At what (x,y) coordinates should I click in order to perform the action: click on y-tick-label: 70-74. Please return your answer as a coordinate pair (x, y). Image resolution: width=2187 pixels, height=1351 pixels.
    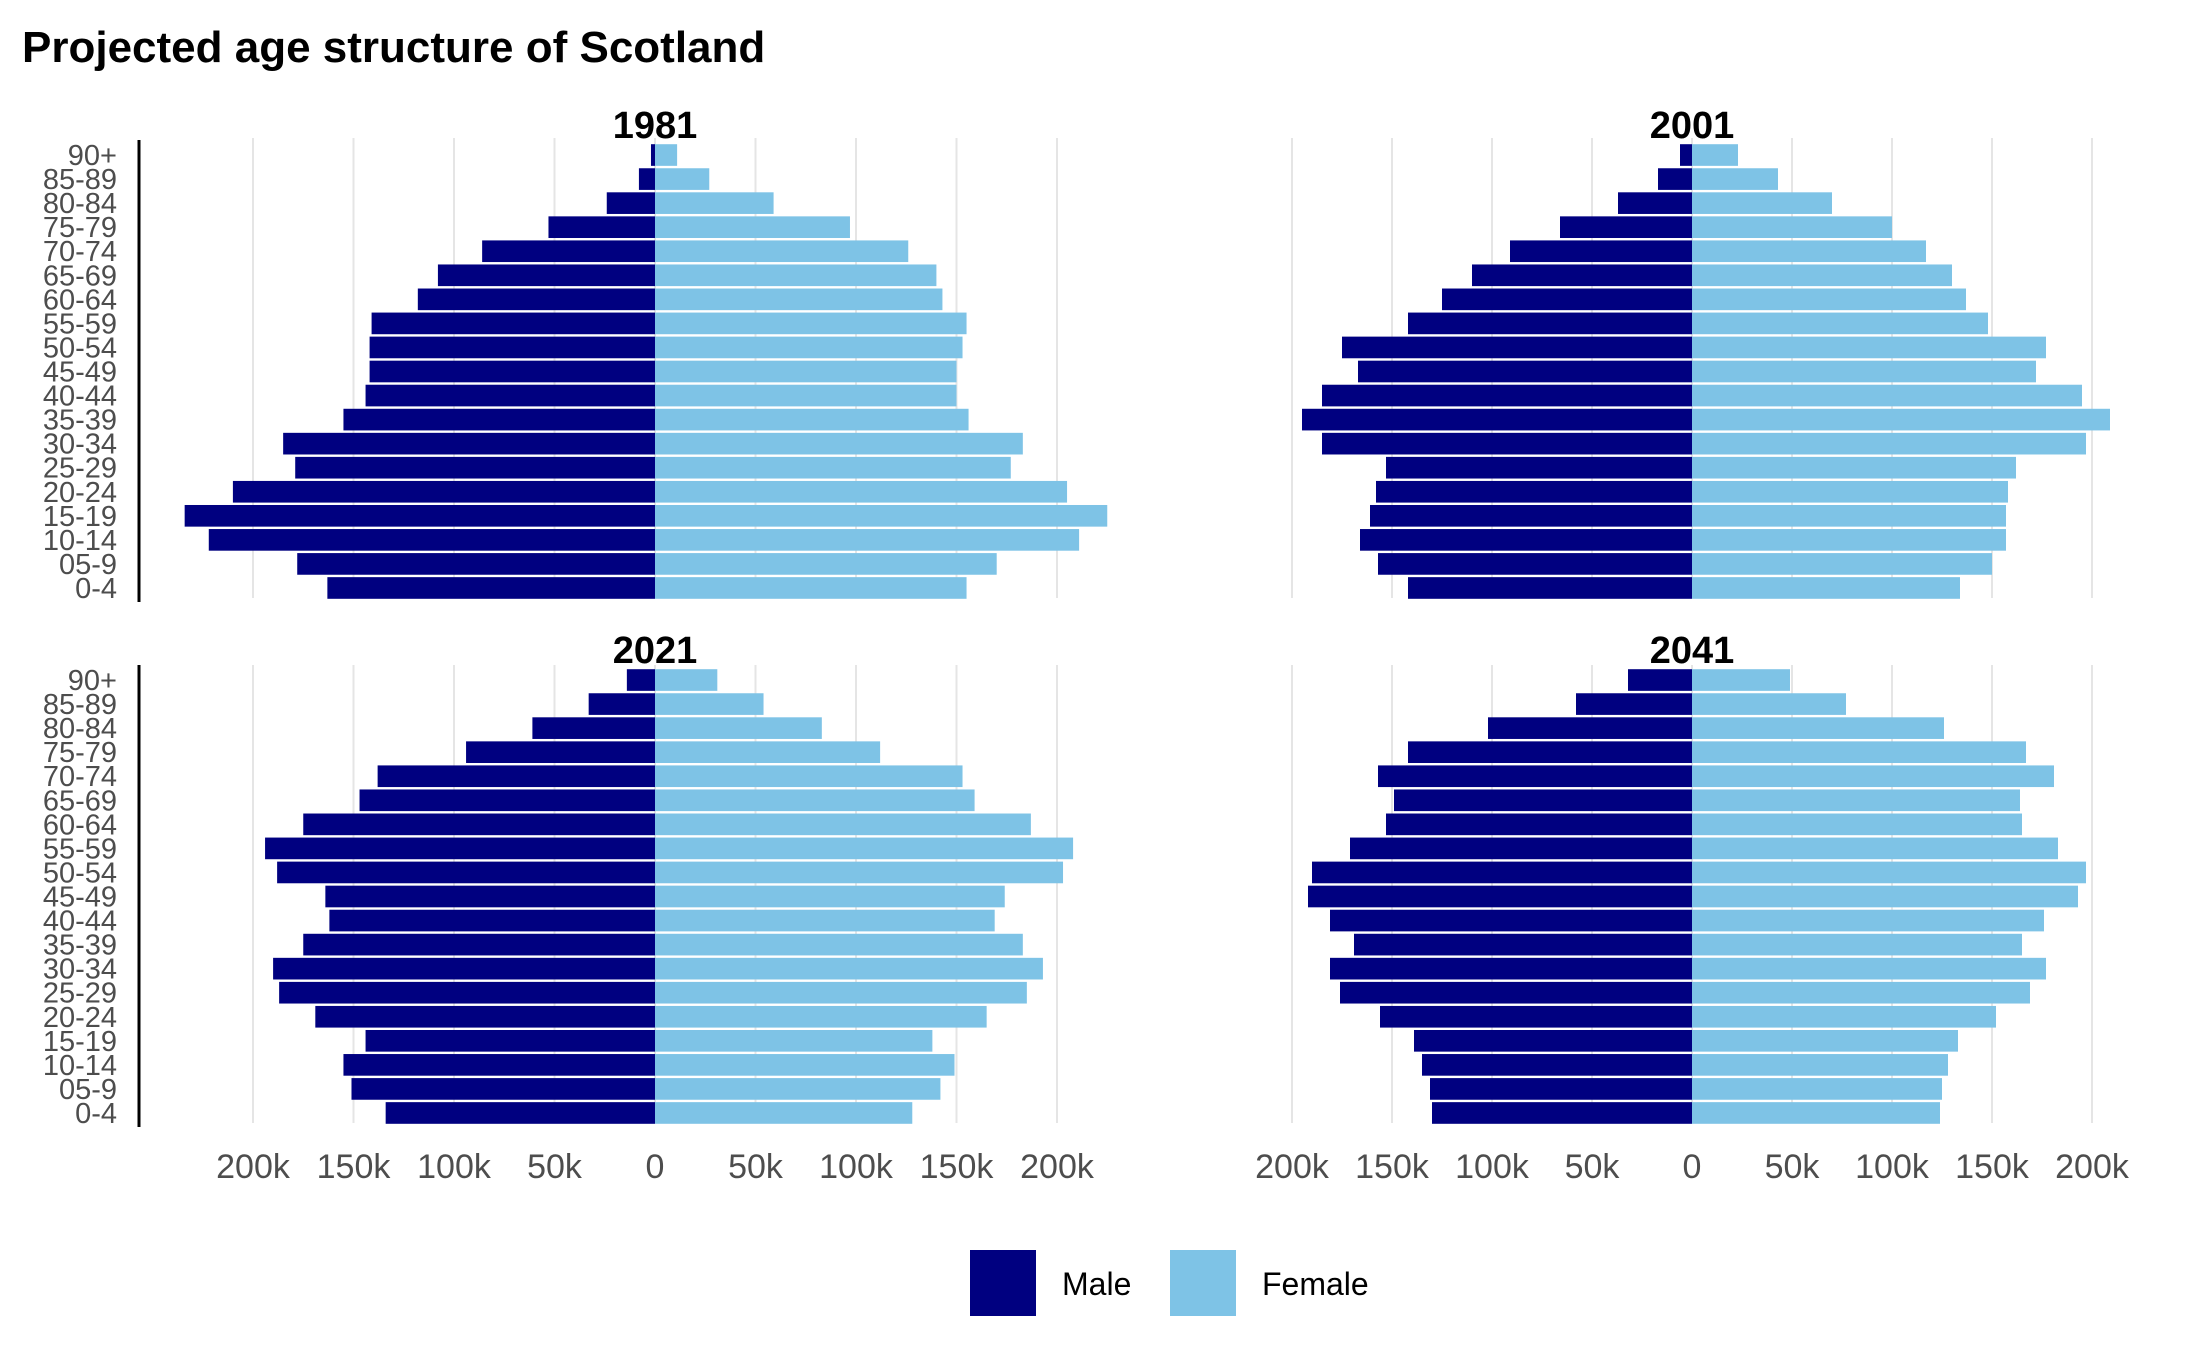
    Looking at the image, I should click on (80, 777).